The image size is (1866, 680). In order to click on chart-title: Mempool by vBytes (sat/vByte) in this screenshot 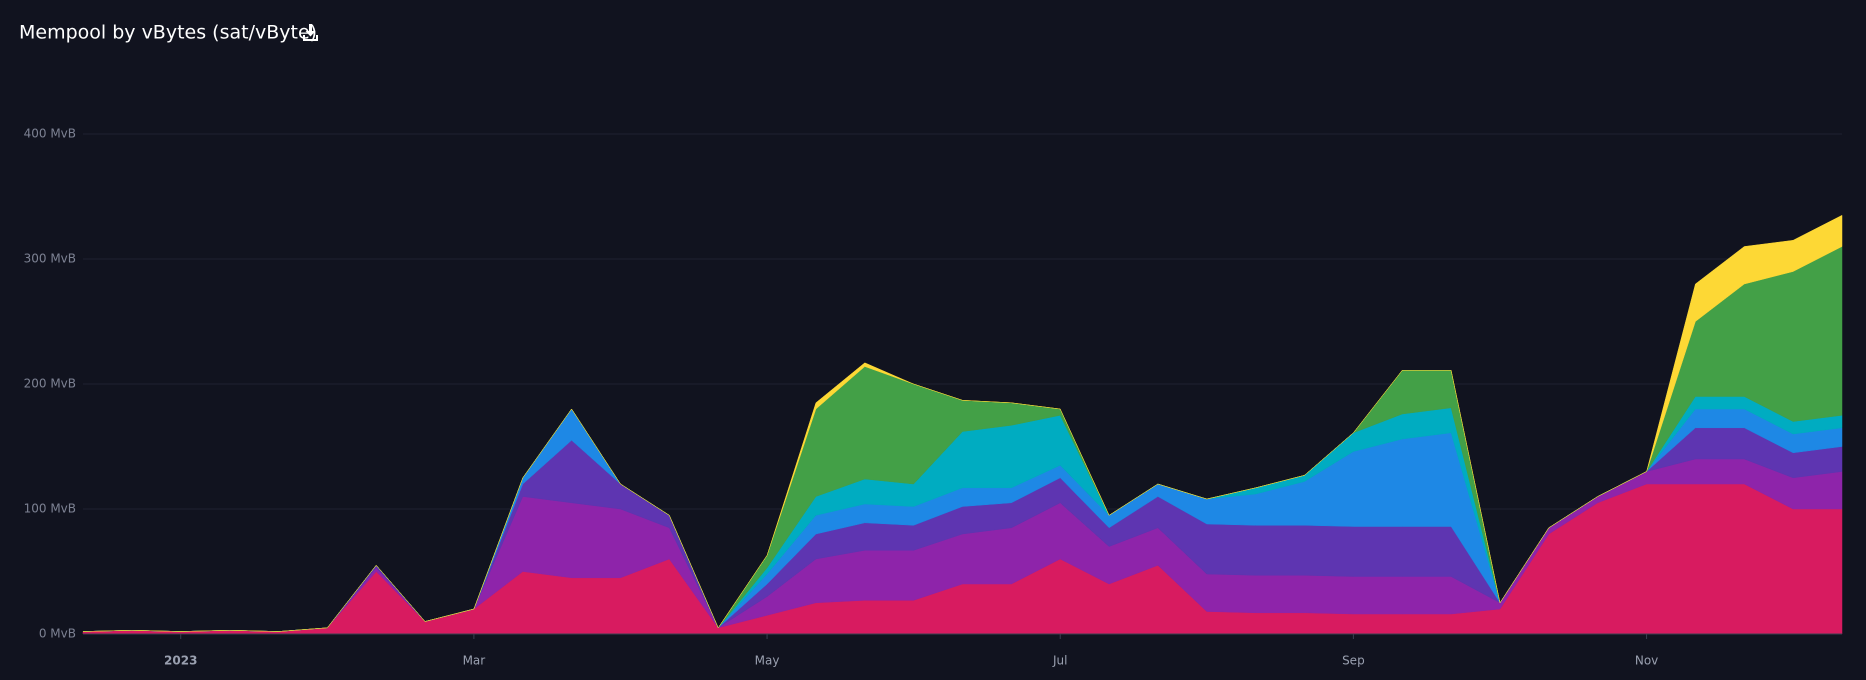, I will do `click(168, 33)`.